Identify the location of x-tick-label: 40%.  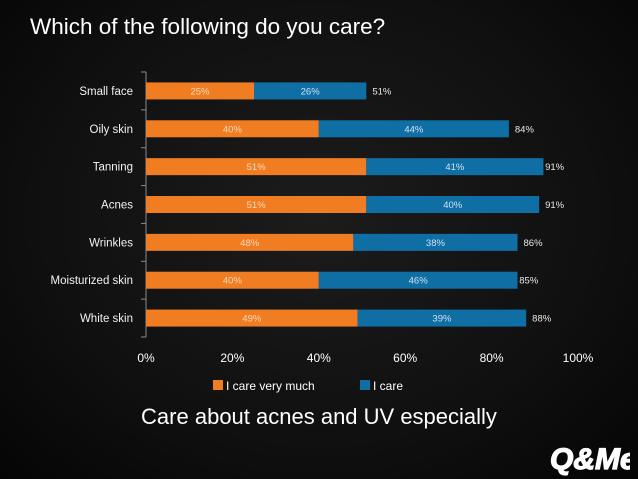
(319, 358).